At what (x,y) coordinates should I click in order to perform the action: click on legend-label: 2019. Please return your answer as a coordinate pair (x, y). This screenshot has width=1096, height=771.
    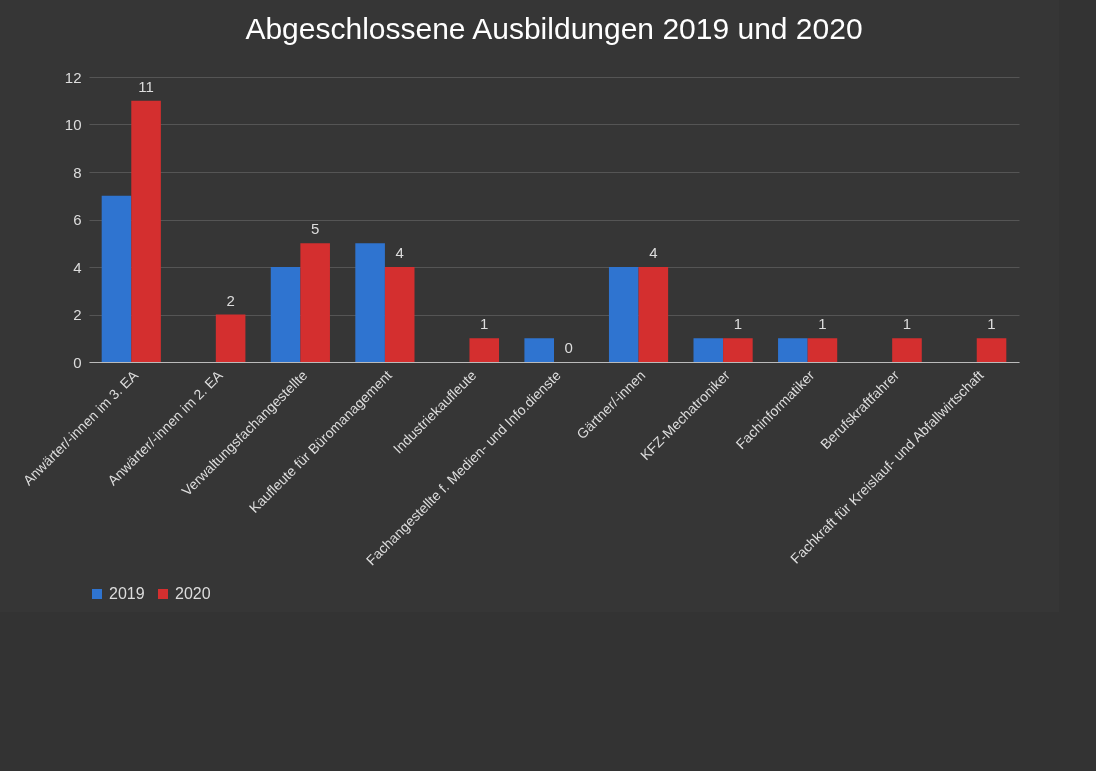
    Looking at the image, I should click on (127, 593).